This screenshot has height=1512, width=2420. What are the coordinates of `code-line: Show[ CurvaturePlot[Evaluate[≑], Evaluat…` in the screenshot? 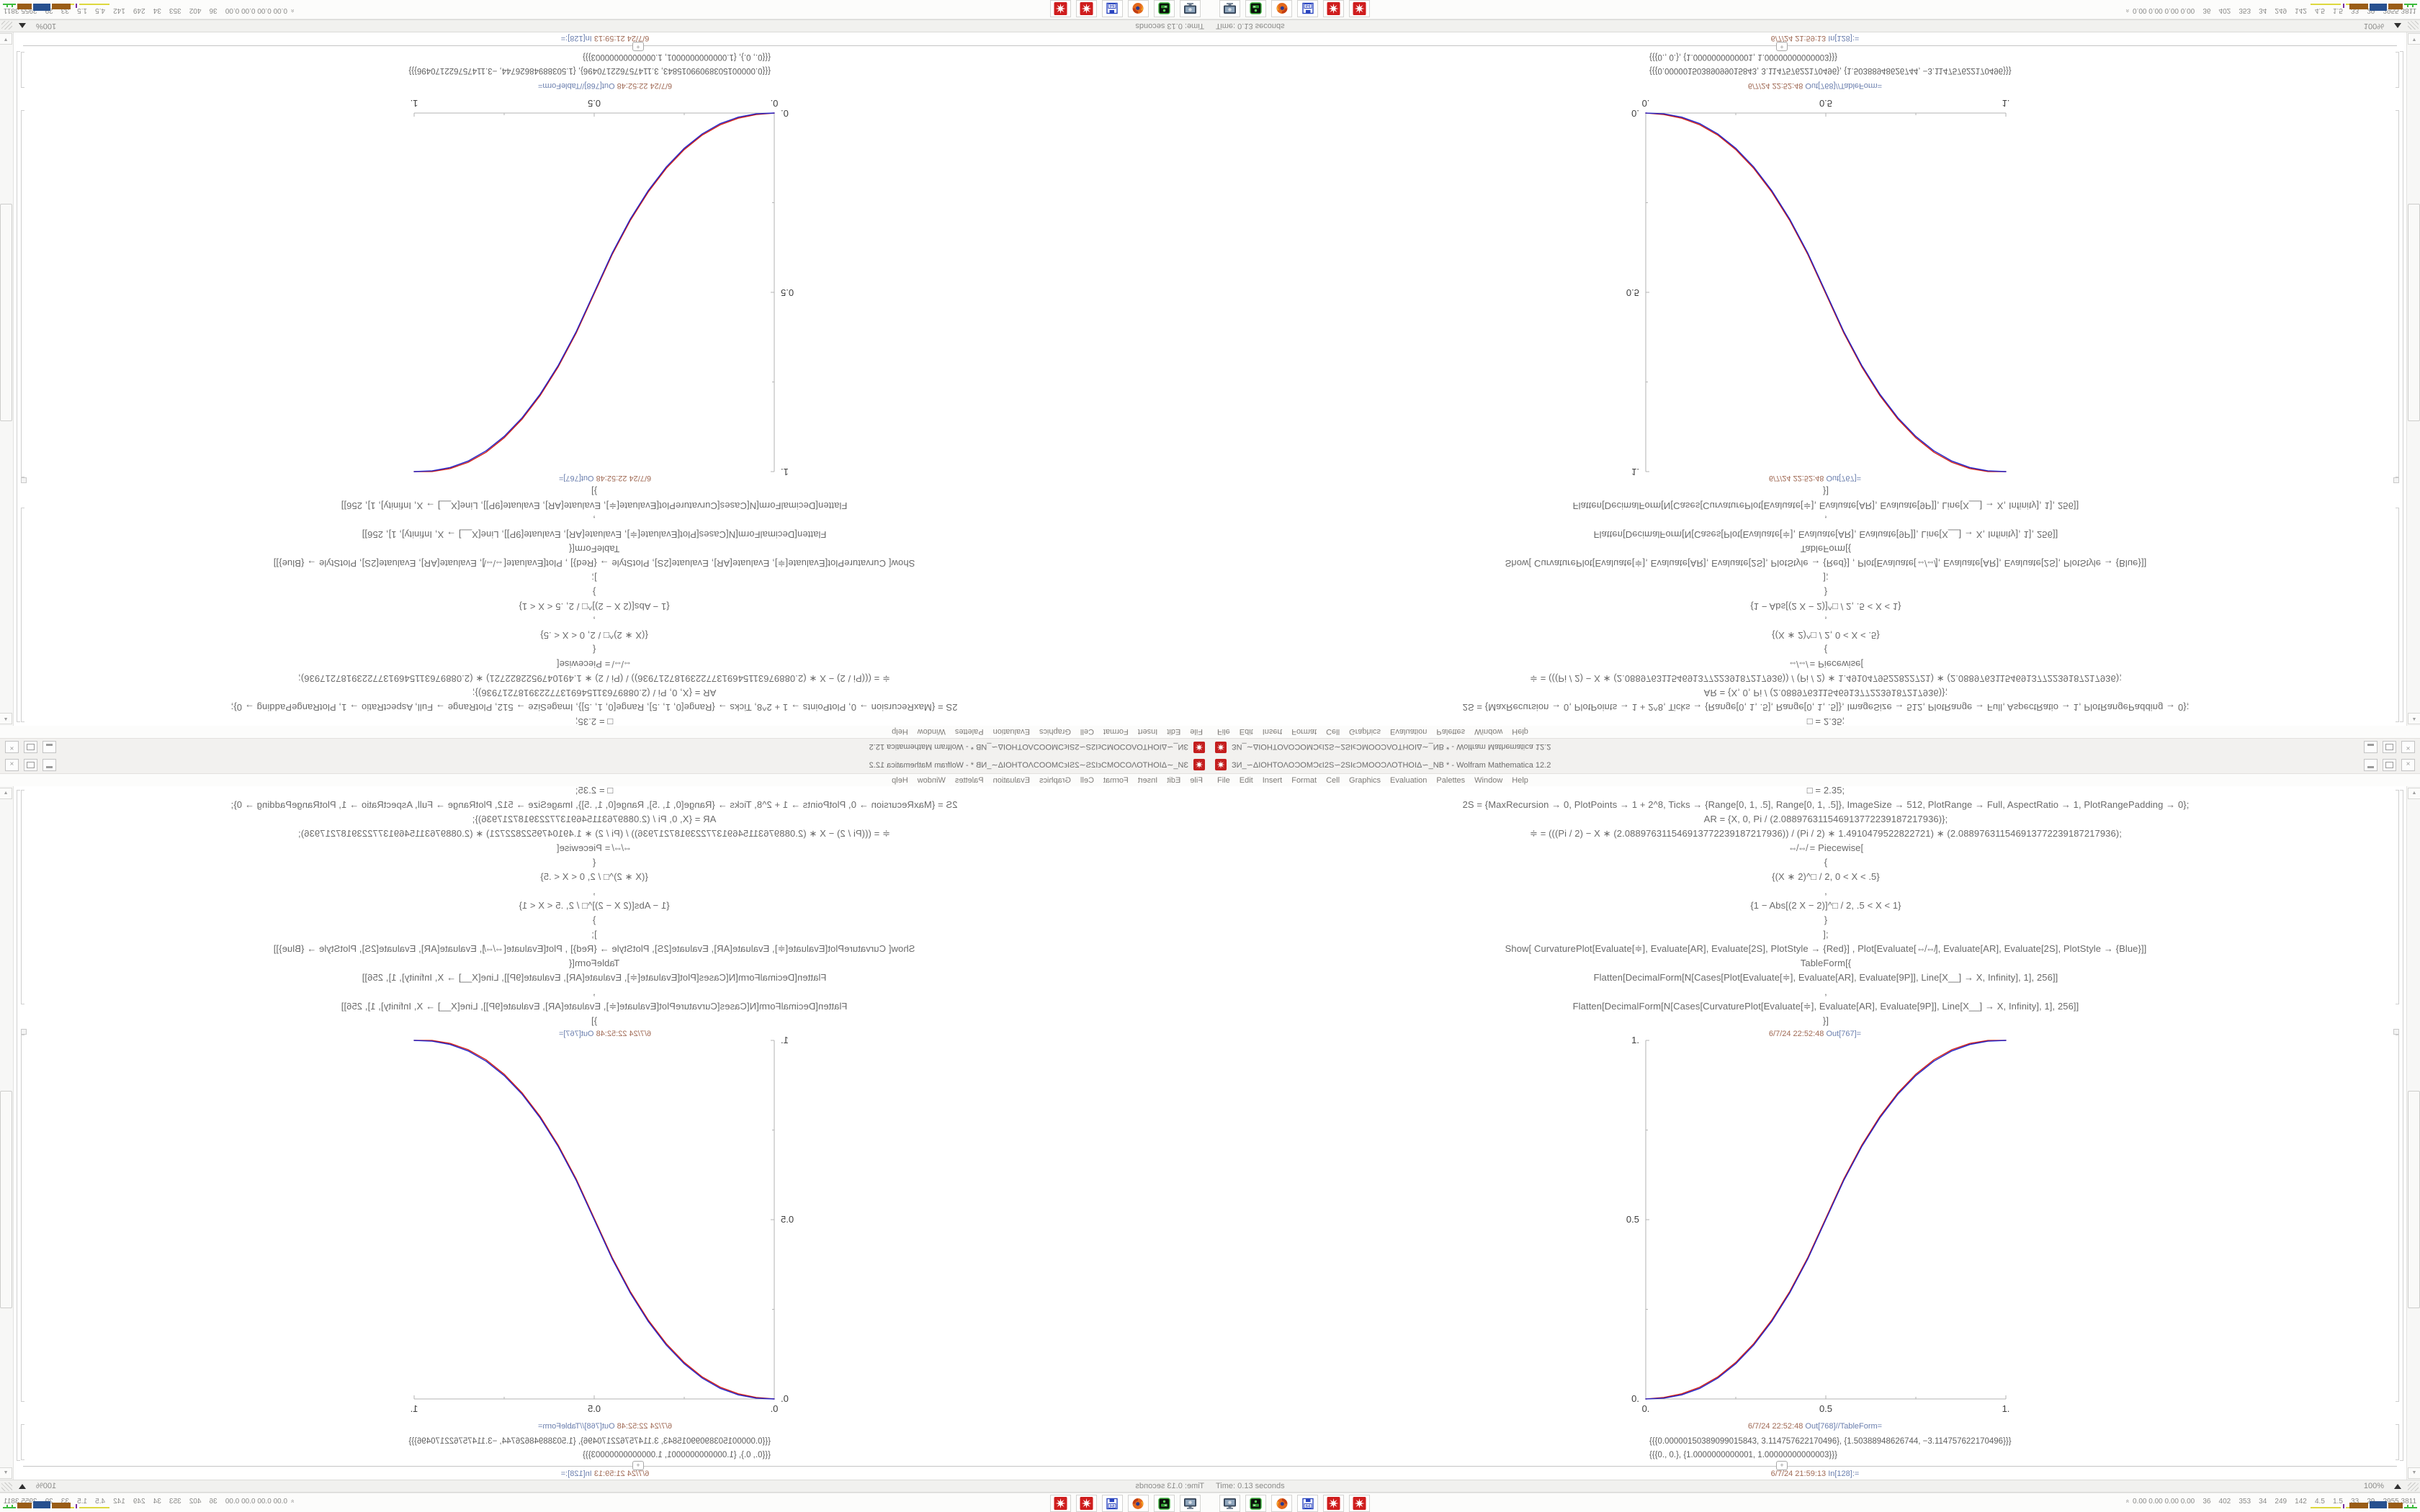 It's located at (1826, 948).